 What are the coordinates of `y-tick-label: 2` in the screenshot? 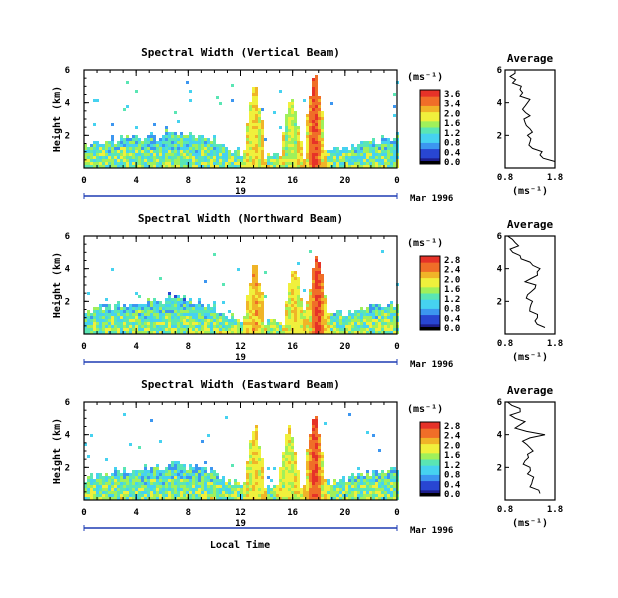 It's located at (67, 136).